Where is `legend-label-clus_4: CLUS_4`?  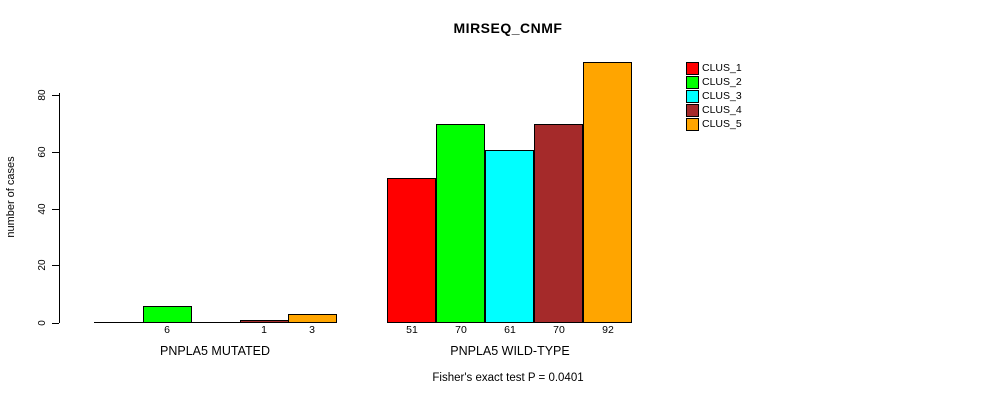
legend-label-clus_4: CLUS_4 is located at coordinates (722, 110).